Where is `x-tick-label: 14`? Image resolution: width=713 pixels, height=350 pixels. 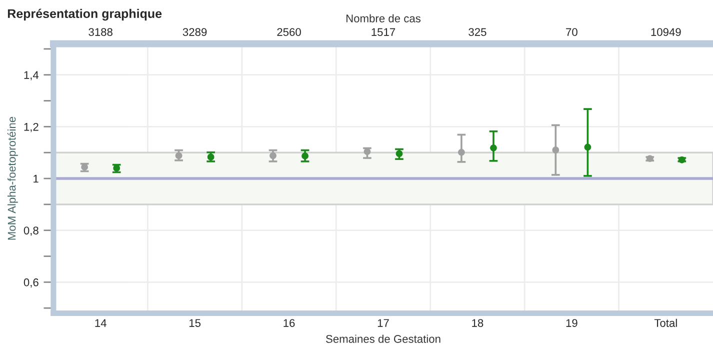
x-tick-label: 14 is located at coordinates (100, 323).